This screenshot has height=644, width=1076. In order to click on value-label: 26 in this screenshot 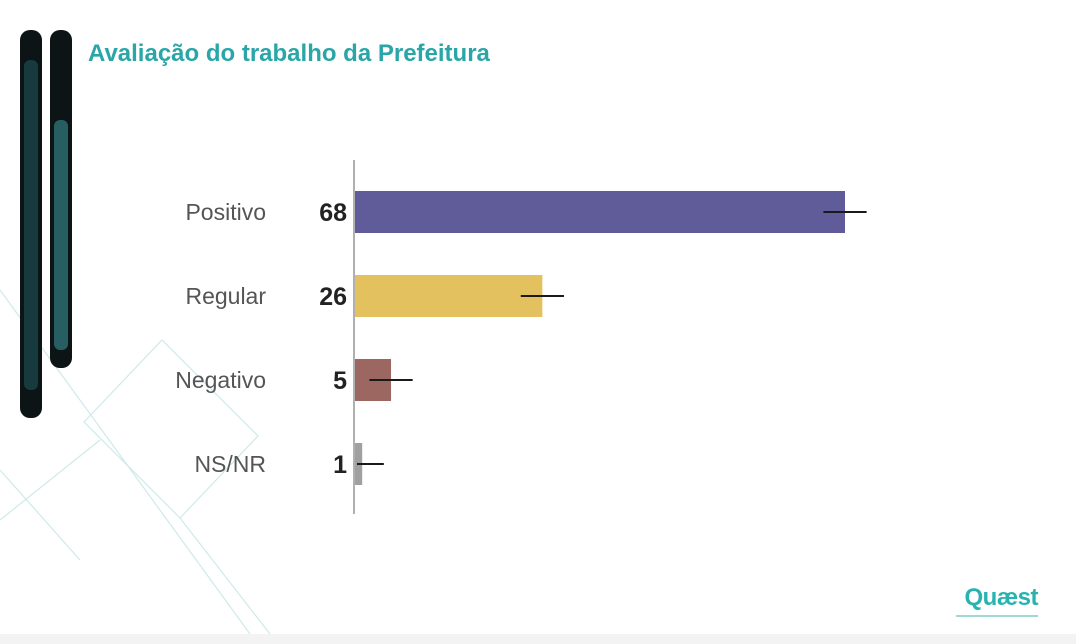, I will do `click(333, 297)`.